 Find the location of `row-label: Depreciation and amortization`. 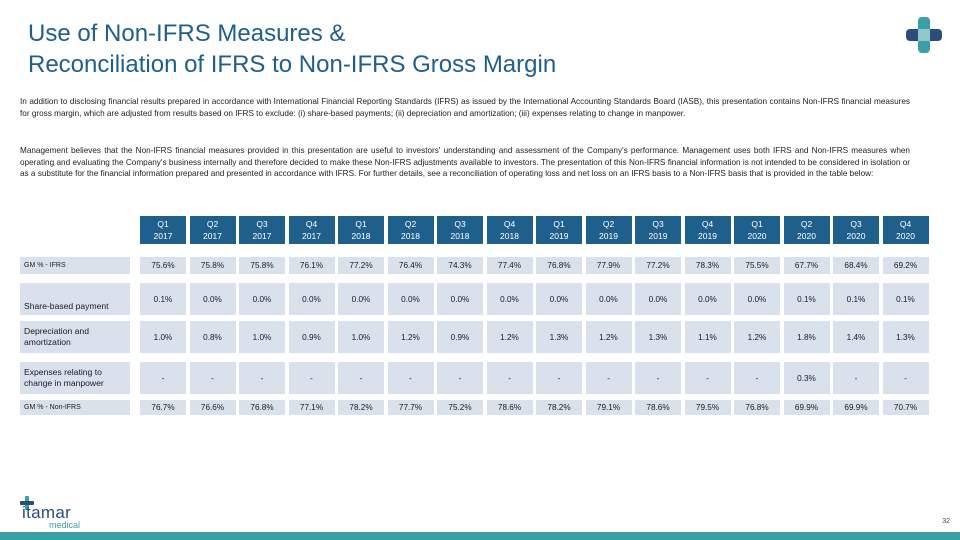

row-label: Depreciation and amortization is located at coordinates (75, 337).